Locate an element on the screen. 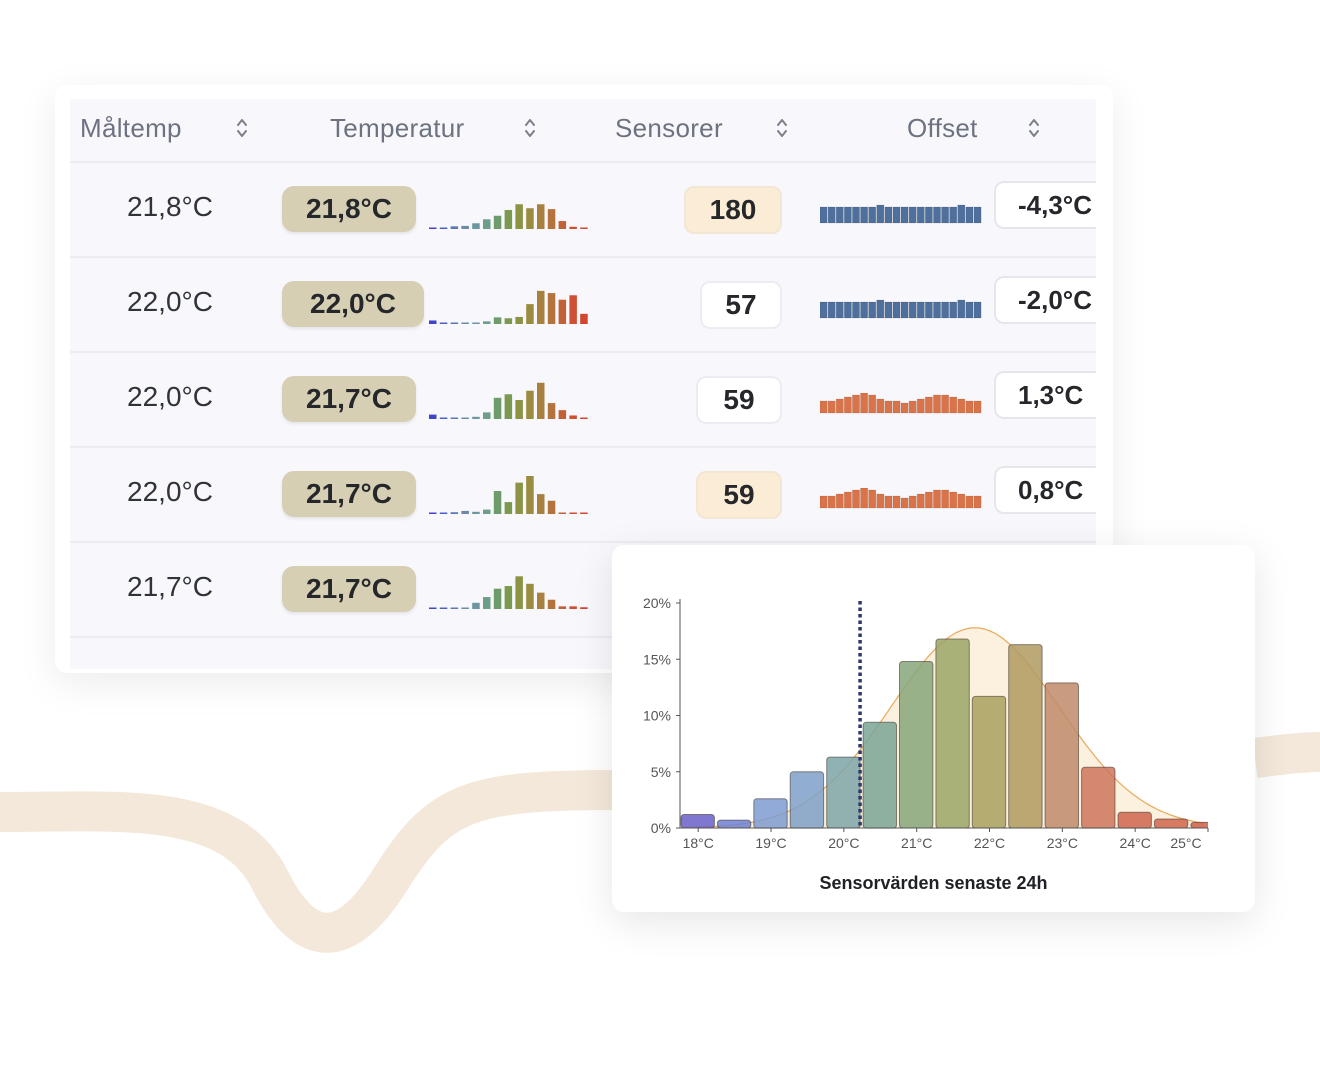 This screenshot has height=1076, width=1320. offset-badge: 0,8°C is located at coordinates (1045, 490).